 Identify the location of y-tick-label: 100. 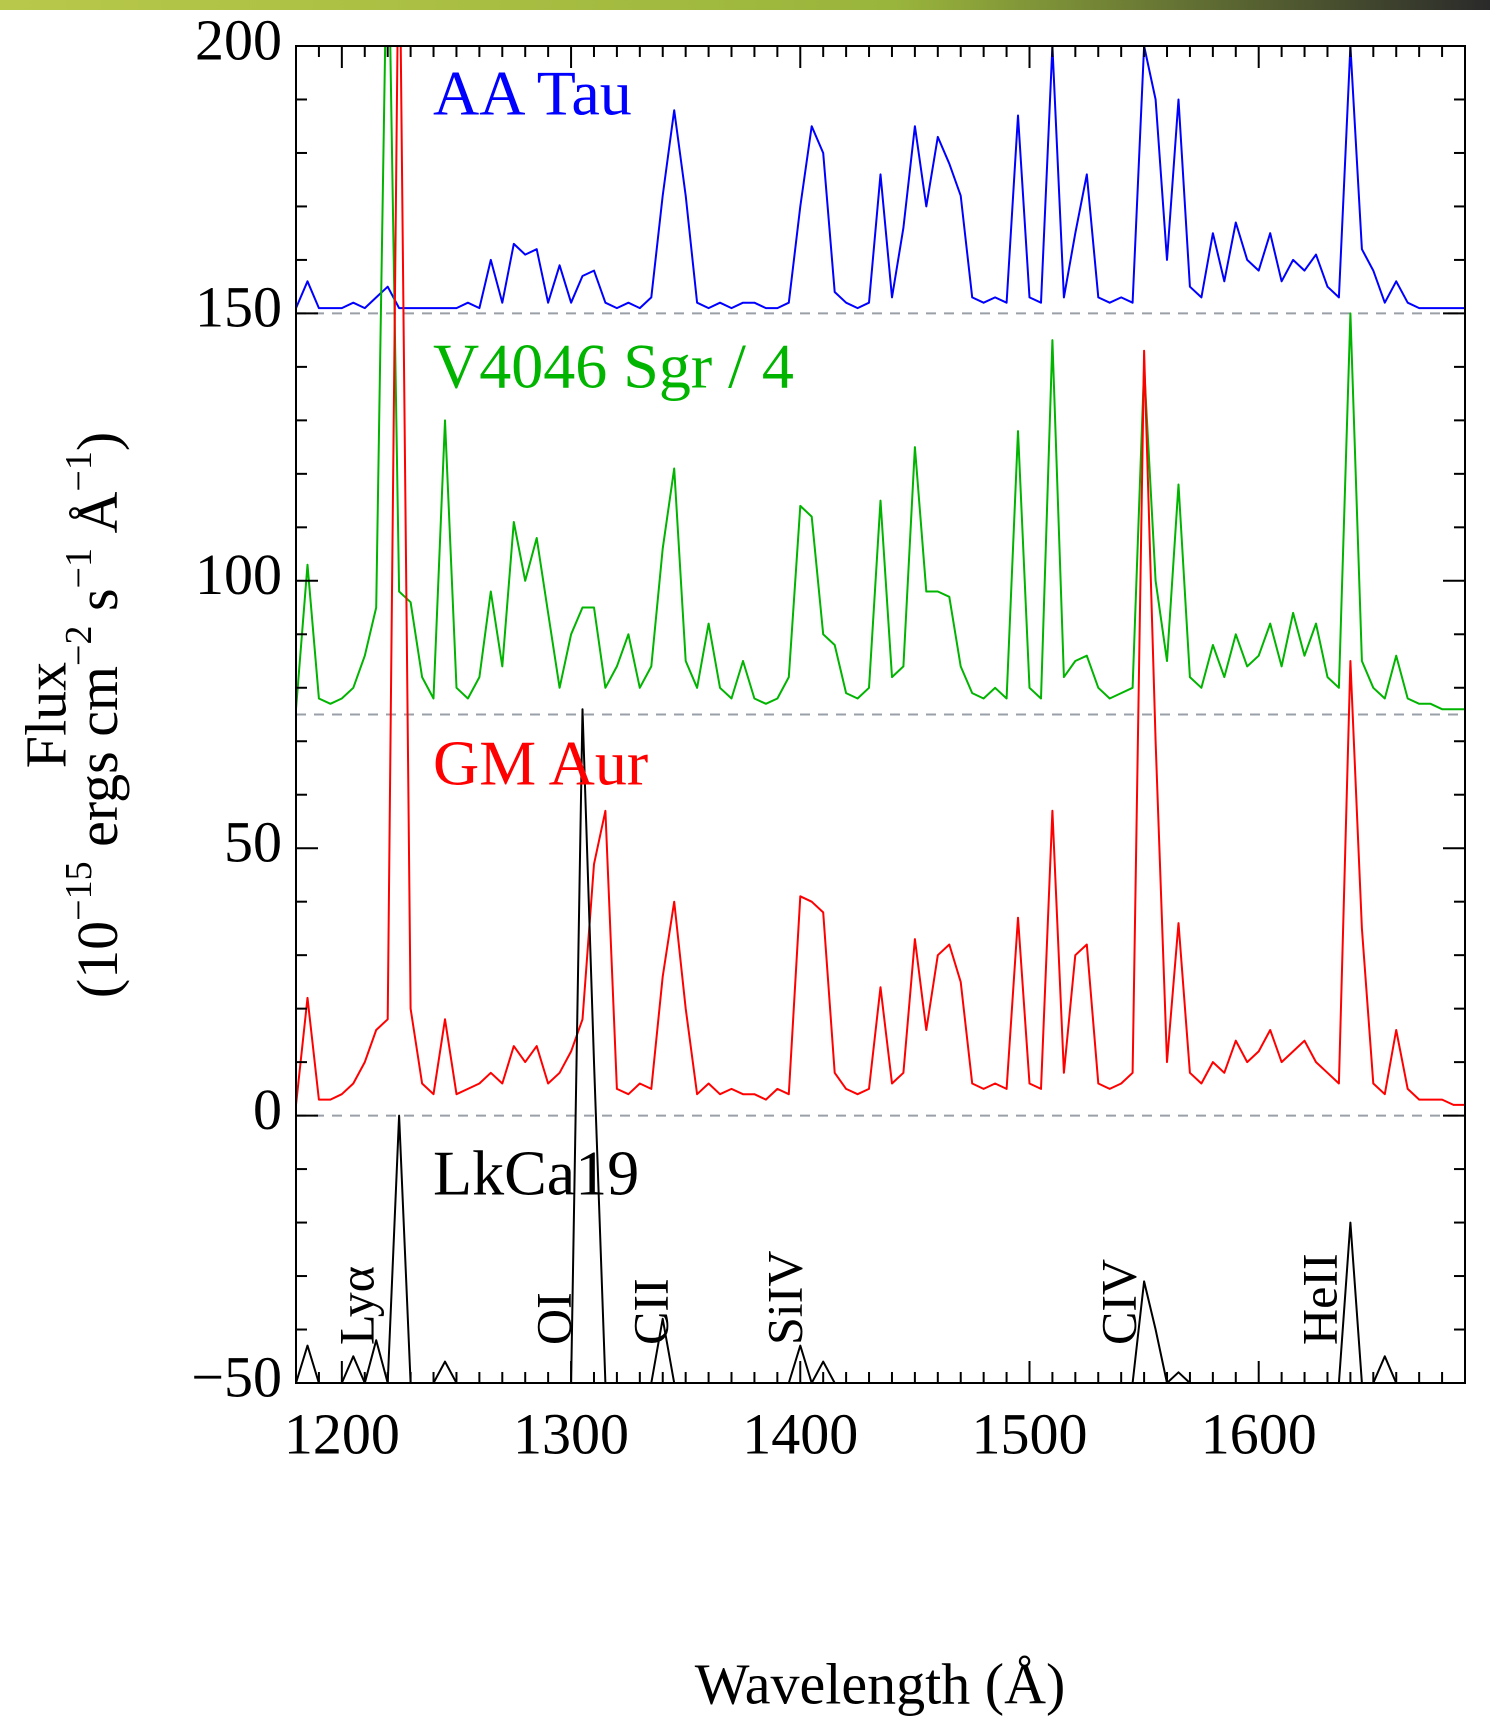
(238, 574).